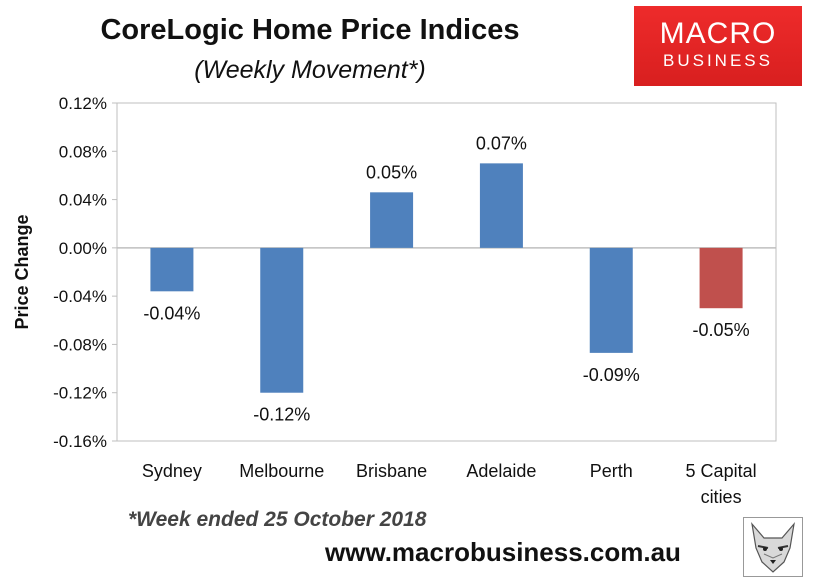 The image size is (821, 584). I want to click on data-label: 0.05%, so click(391, 172).